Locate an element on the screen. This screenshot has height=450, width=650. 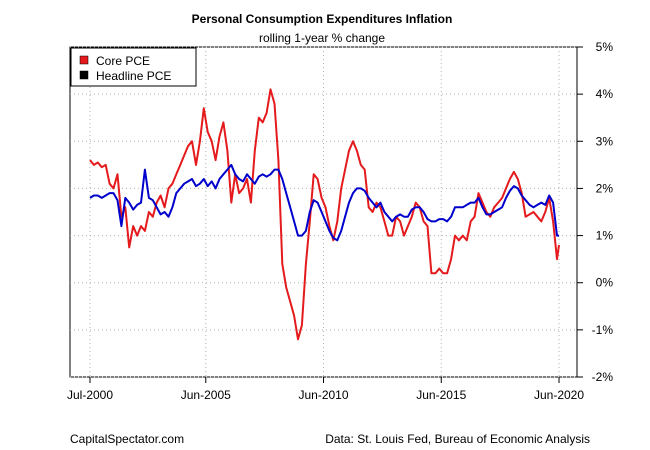
legend-label-core-pce: Core PCE is located at coordinates (123, 61).